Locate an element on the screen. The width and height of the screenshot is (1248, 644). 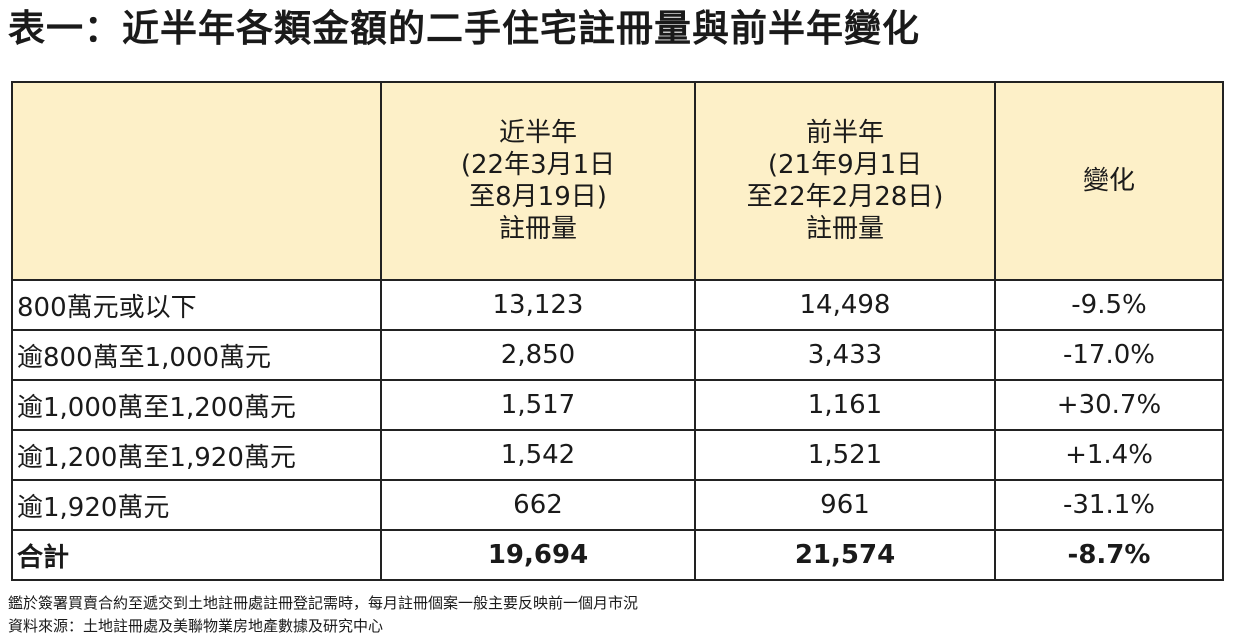
header-recent-line-1: 近半年 is located at coordinates (537, 133).